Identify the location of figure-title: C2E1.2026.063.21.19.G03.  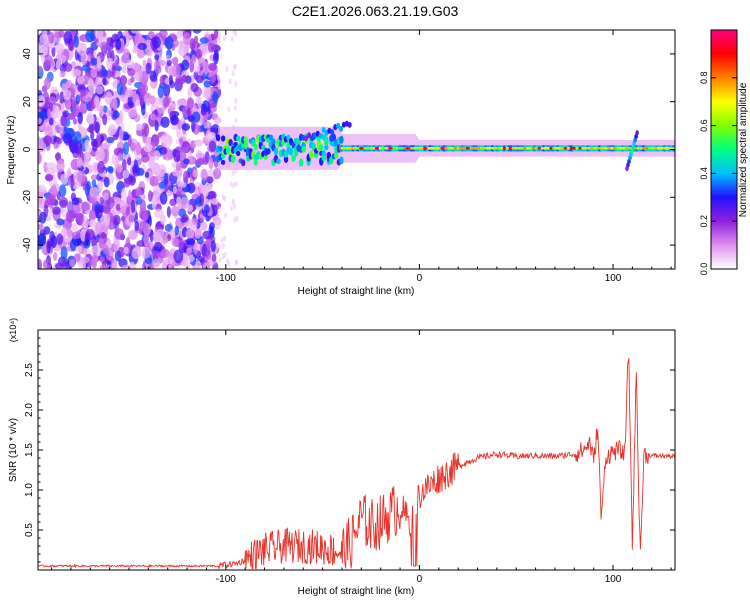
(375, 11).